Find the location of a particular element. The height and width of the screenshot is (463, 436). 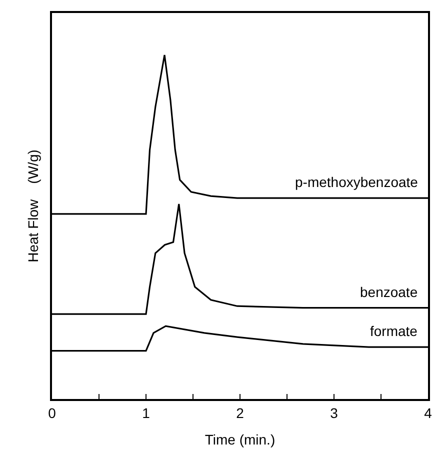

x-axis-title: Time (min.) is located at coordinates (240, 440).